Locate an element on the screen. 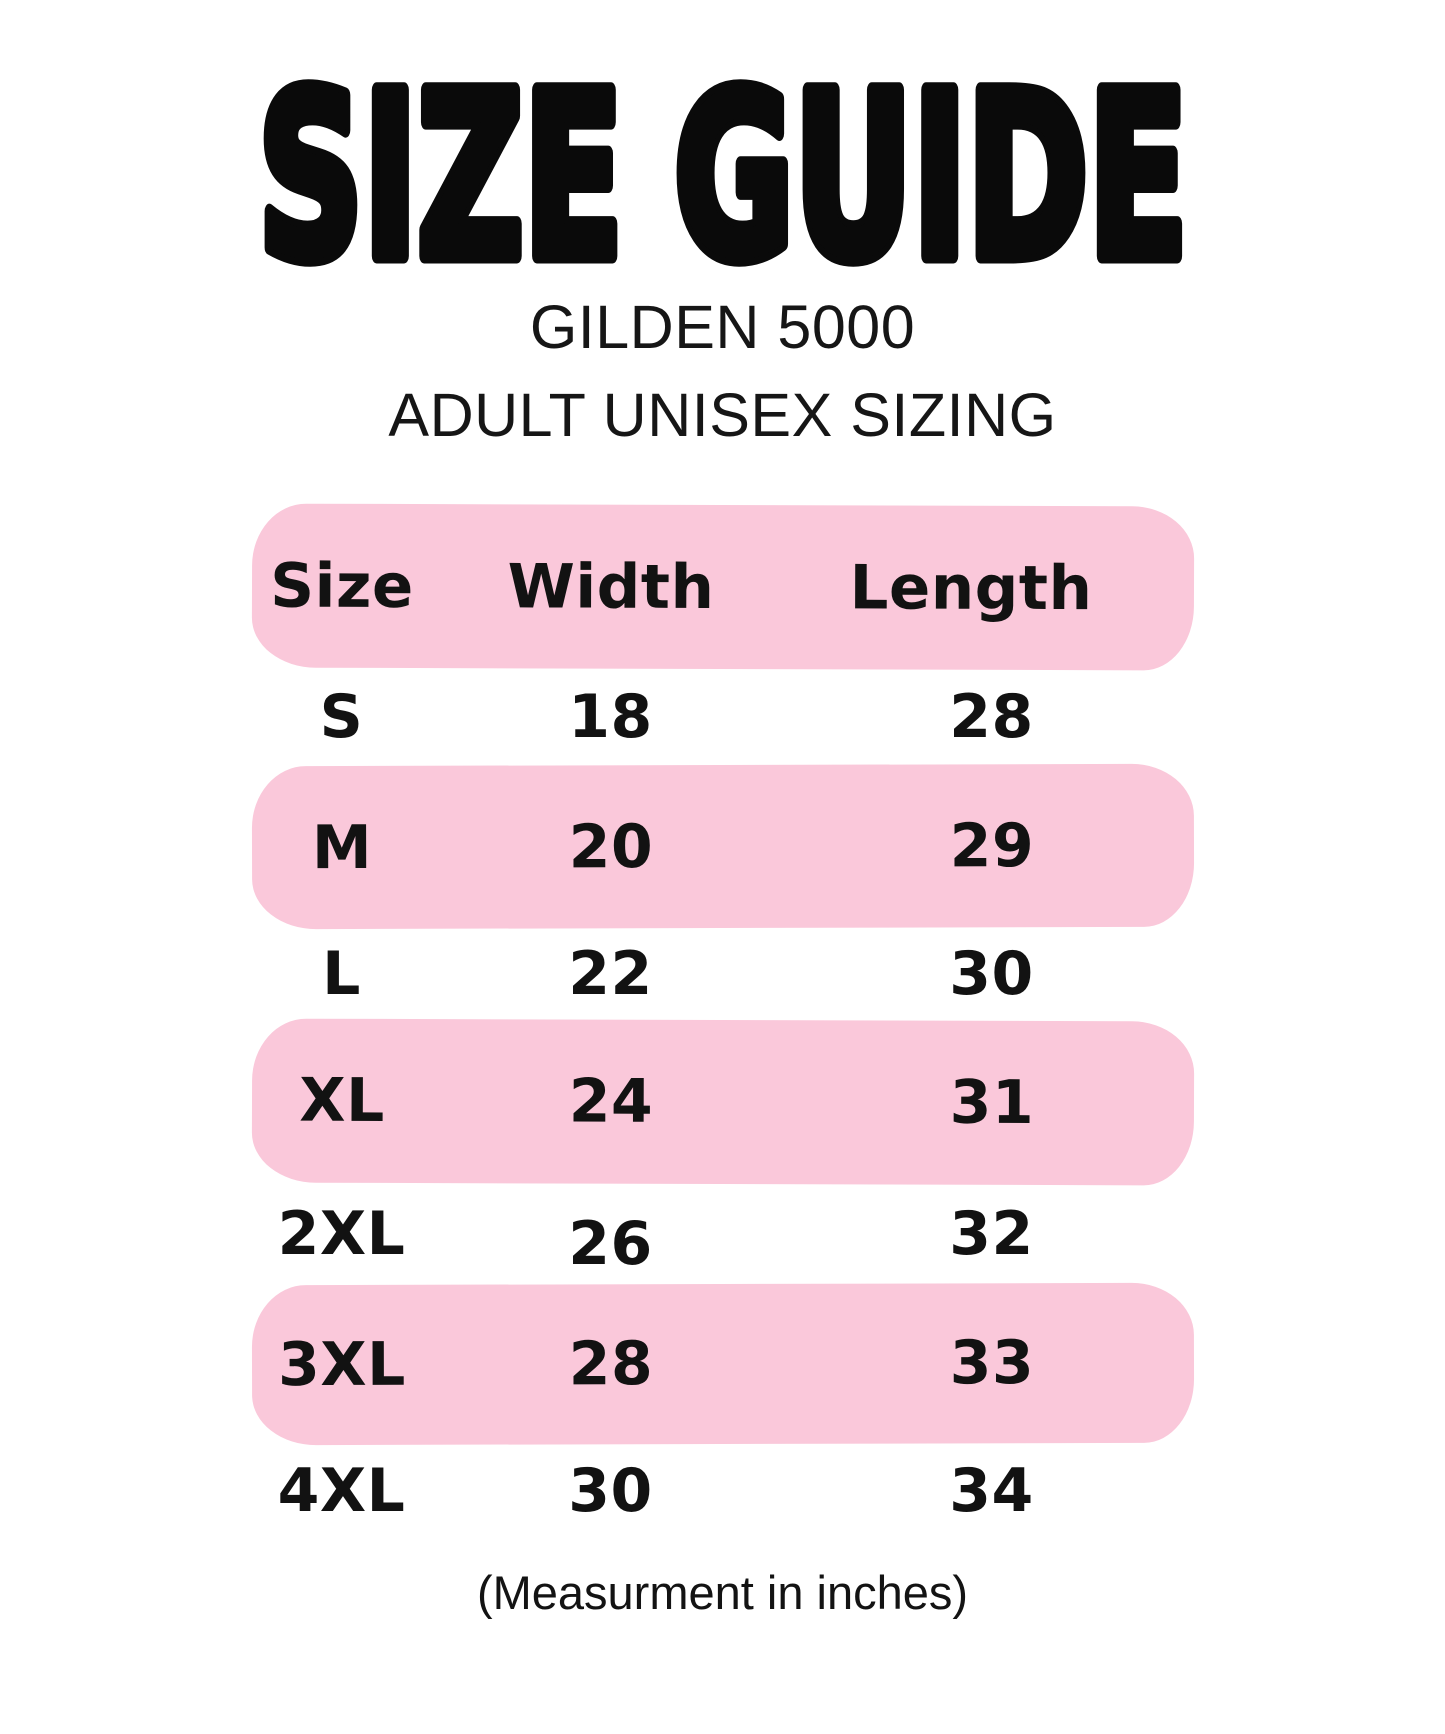 Image resolution: width=1445 pixels, height=1734 pixels. title-graphic: SIZE GUIDE is located at coordinates (722, 175).